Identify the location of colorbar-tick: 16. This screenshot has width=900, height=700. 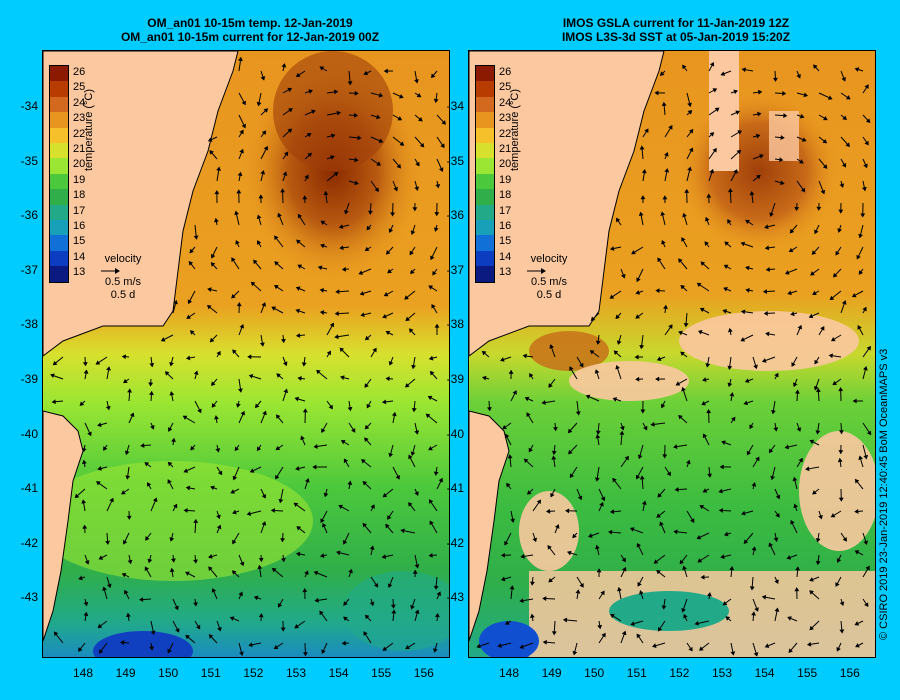
(79, 226).